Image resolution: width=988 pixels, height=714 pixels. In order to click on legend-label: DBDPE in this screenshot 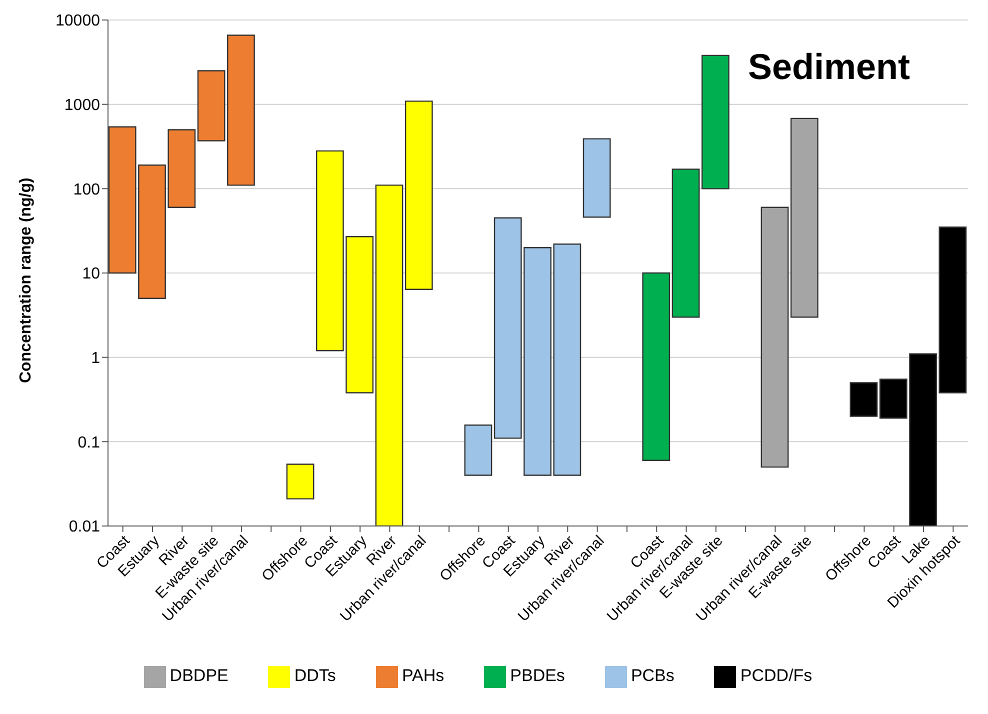, I will do `click(199, 676)`.